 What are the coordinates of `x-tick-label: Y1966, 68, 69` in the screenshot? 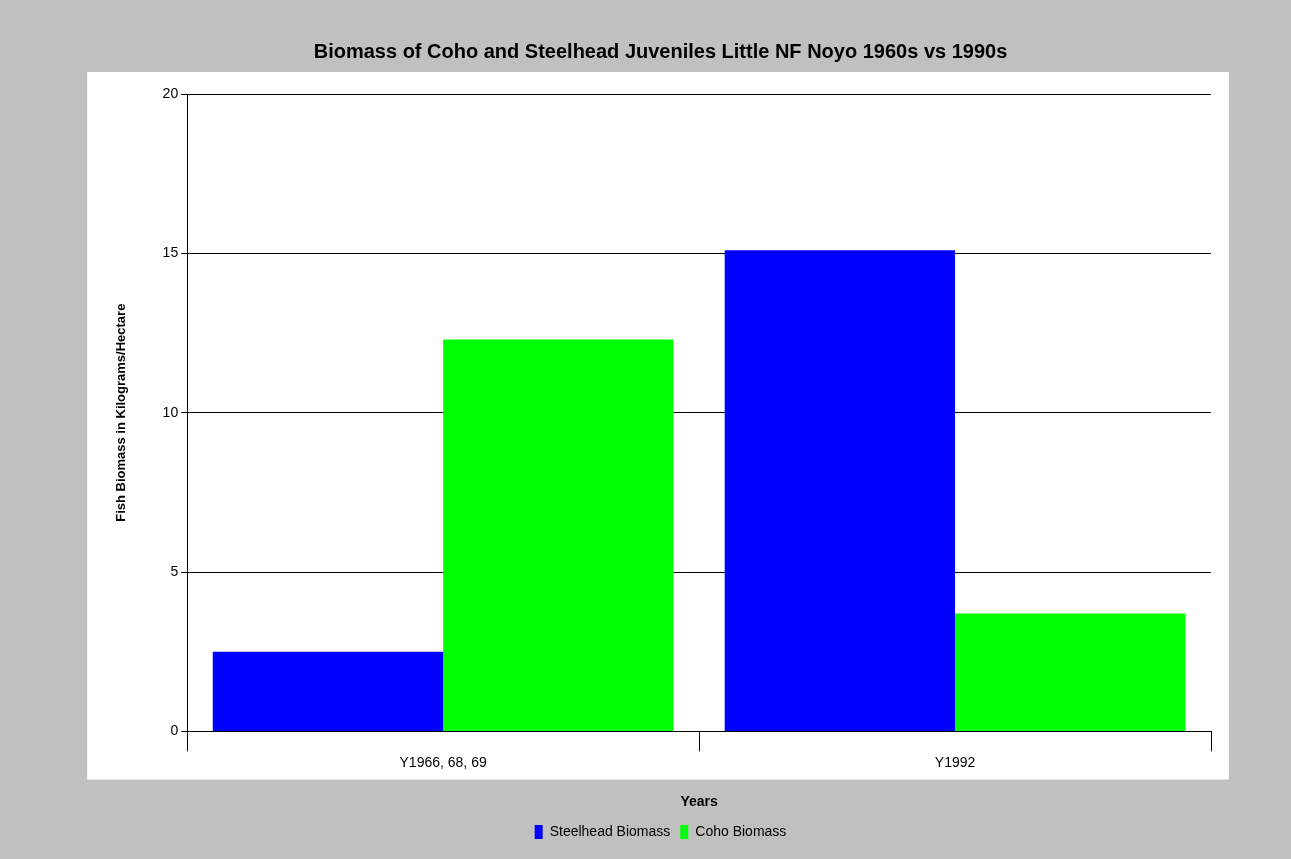 It's located at (443, 761).